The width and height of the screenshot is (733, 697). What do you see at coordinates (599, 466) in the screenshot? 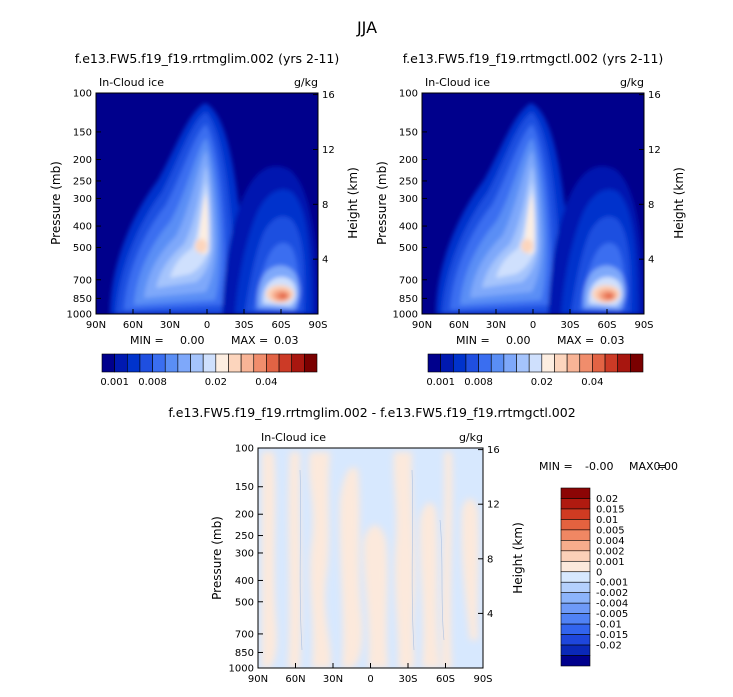
I see `panel-3-min-value: -0.00` at bounding box center [599, 466].